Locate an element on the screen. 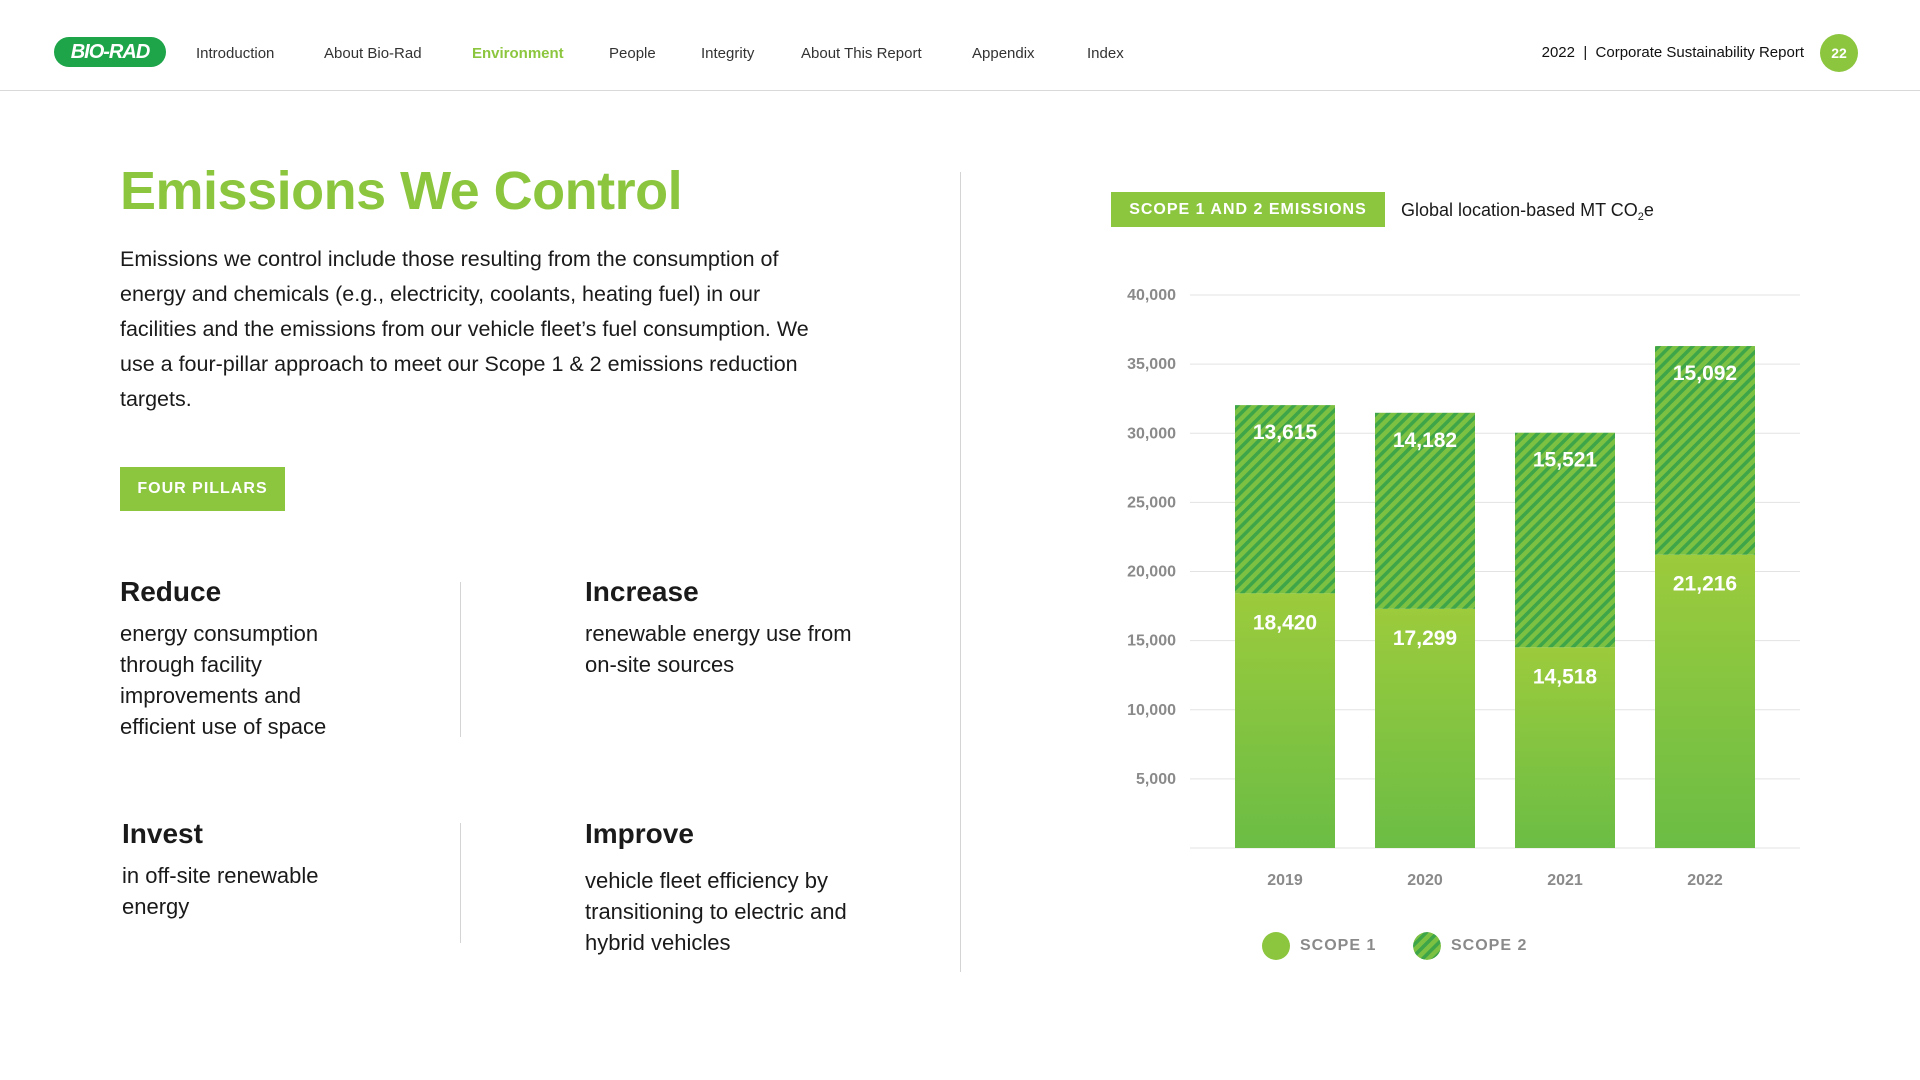  page-title: Emissions We Control is located at coordinates (401, 191).